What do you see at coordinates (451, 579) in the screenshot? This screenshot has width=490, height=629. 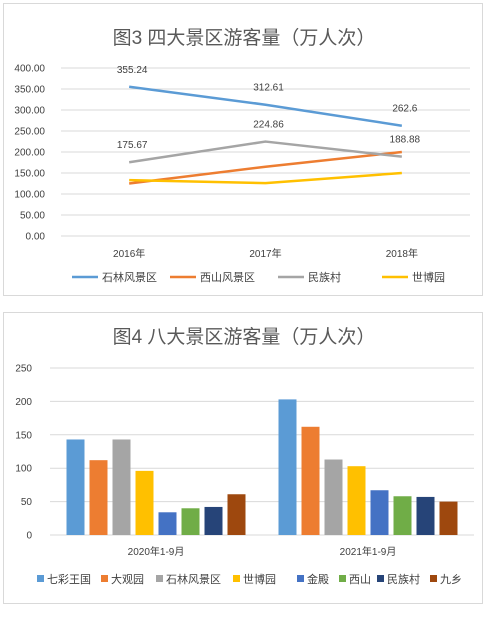 I see `legend-label: 九乡` at bounding box center [451, 579].